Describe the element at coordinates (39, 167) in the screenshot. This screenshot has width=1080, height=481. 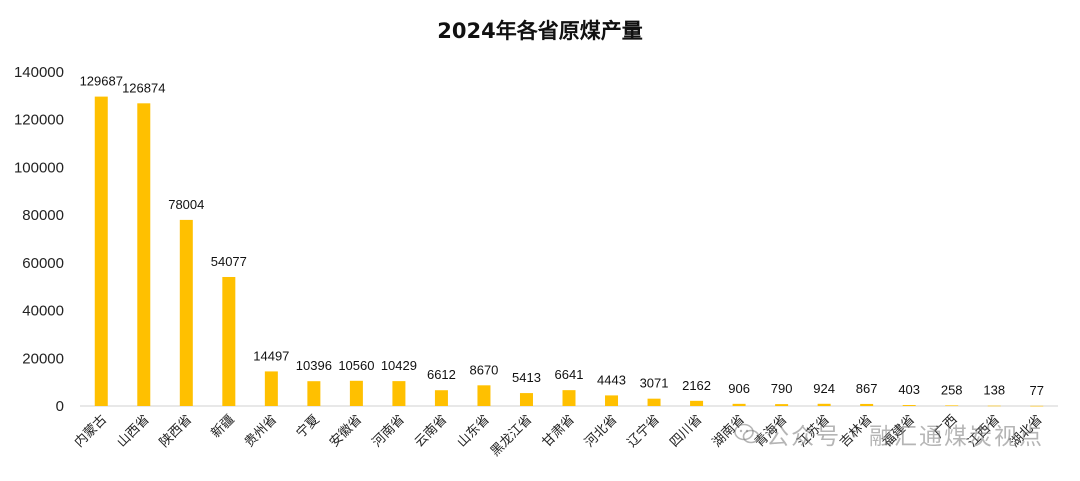
I see `y-tick-label: 100000` at that location.